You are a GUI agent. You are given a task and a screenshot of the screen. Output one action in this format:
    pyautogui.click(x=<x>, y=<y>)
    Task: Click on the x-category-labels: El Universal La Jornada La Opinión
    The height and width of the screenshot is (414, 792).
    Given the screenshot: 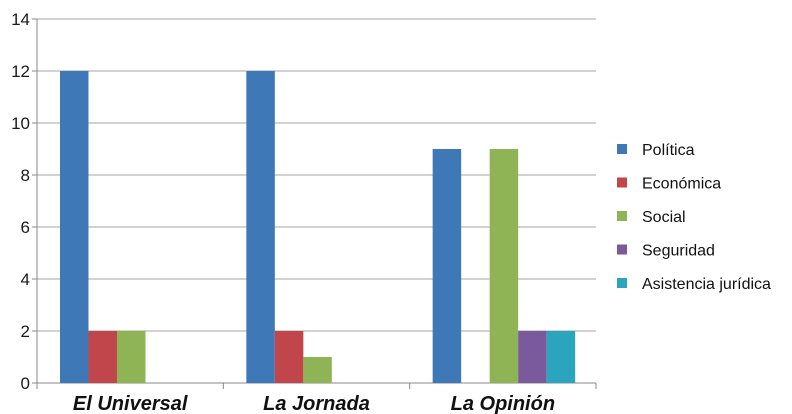 What is the action you would take?
    pyautogui.click(x=314, y=403)
    